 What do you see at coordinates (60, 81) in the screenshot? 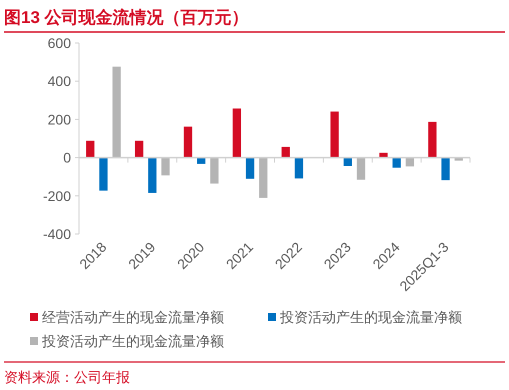
I see `y-tick-label: 400` at bounding box center [60, 81].